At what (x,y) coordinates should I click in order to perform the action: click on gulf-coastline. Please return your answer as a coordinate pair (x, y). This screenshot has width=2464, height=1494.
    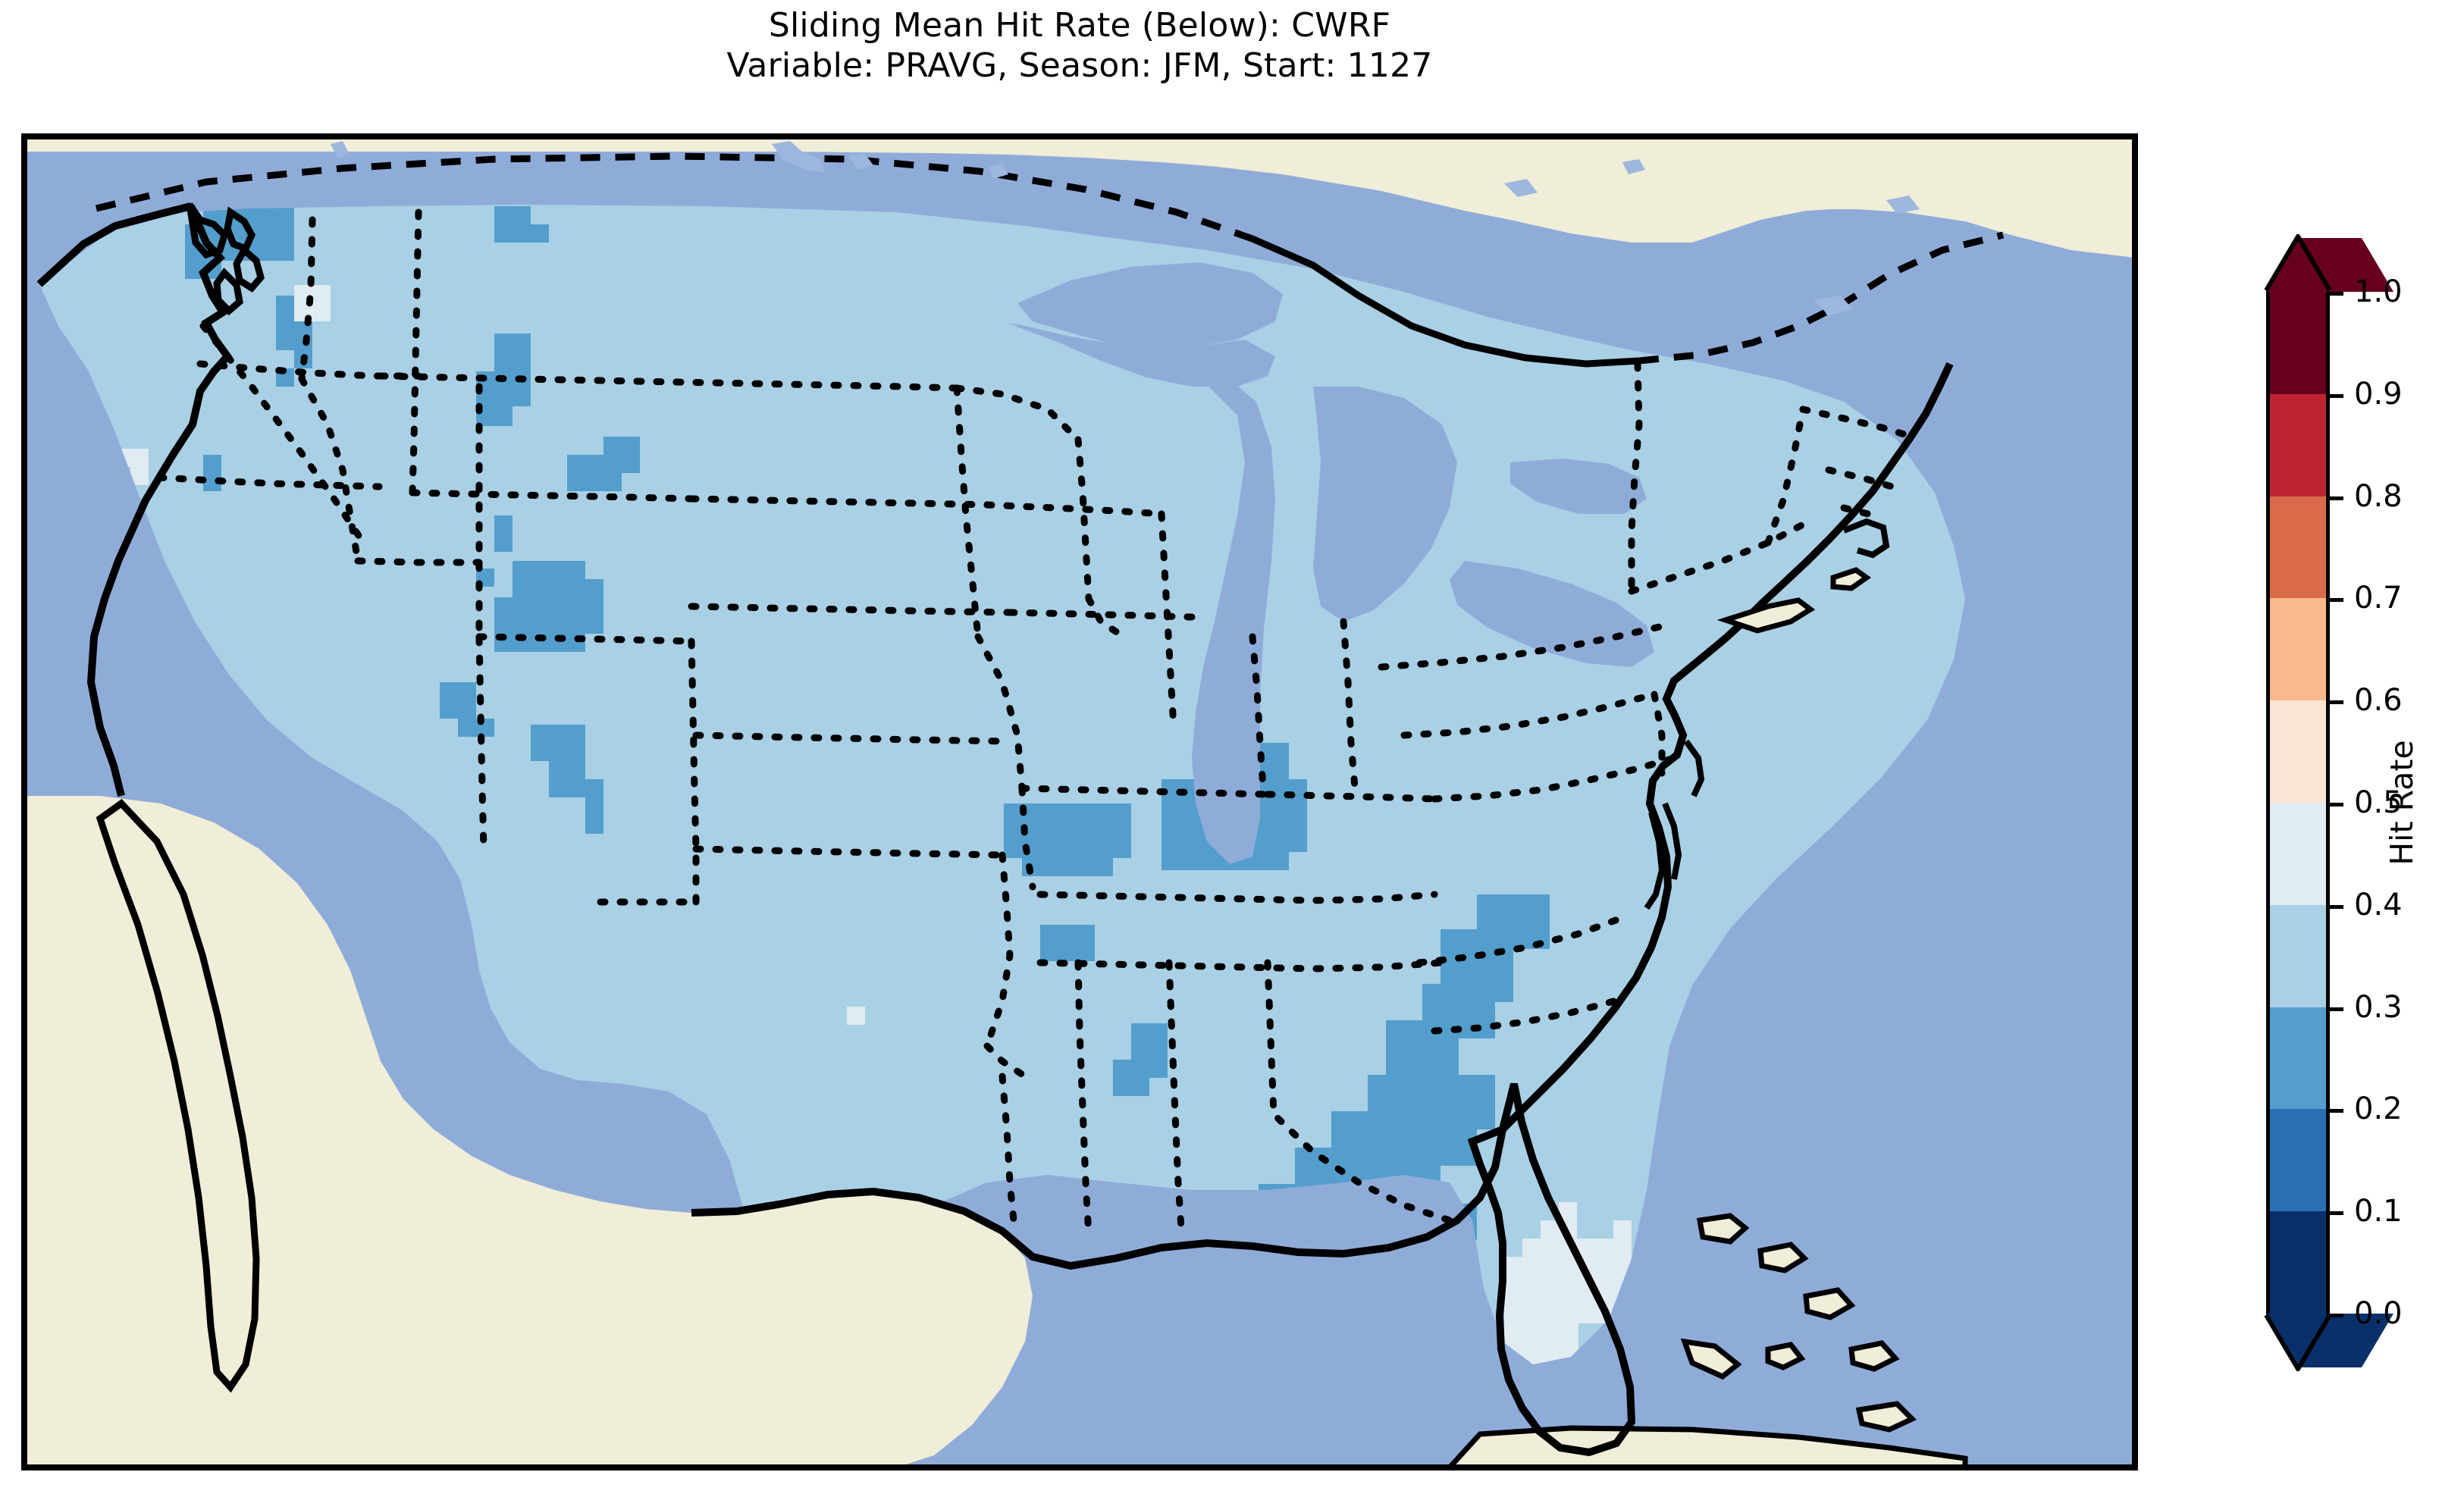
    Looking at the image, I should click on (1099, 1199).